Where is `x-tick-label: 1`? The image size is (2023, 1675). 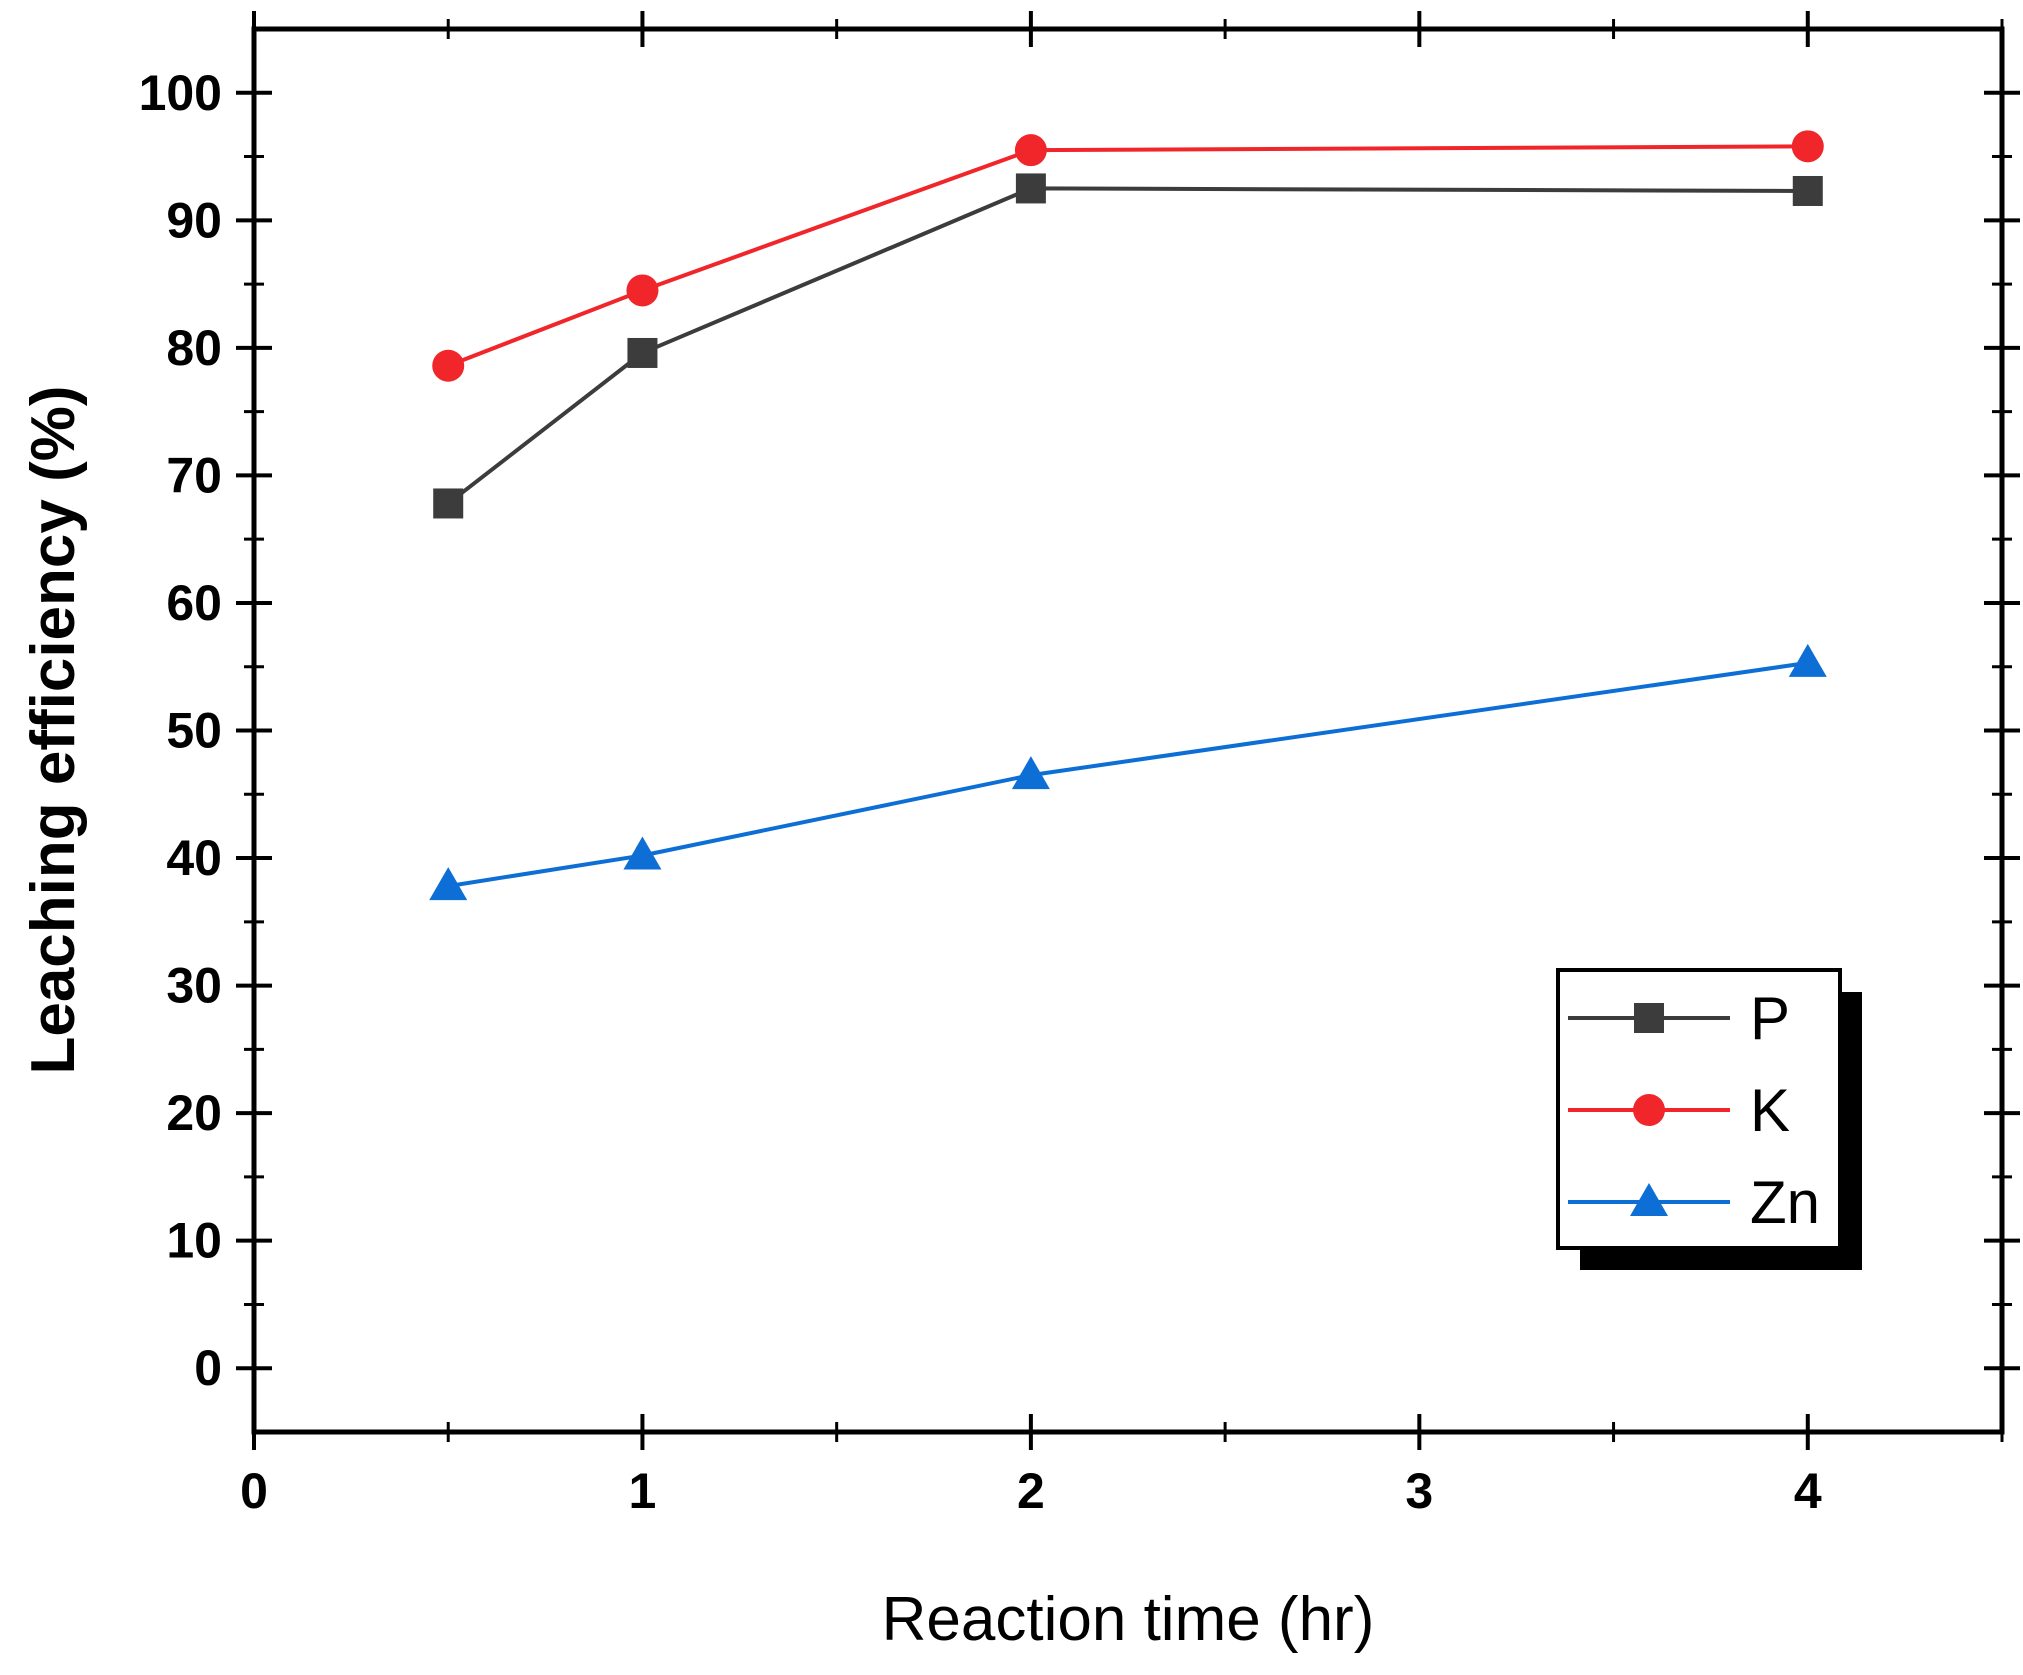 x-tick-label: 1 is located at coordinates (643, 1491).